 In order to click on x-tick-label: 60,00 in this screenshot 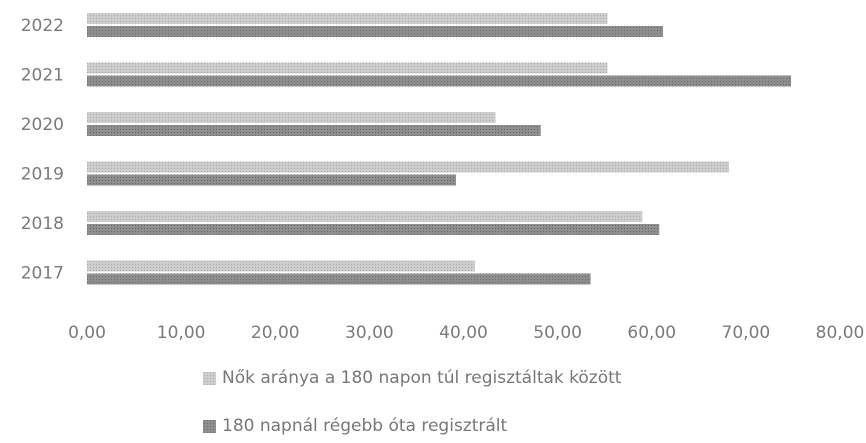, I will do `click(651, 333)`.